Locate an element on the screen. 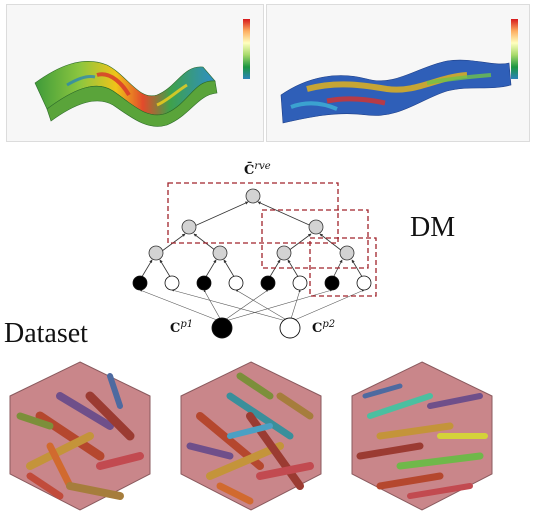  layer2-nodes is located at coordinates (251, 253).